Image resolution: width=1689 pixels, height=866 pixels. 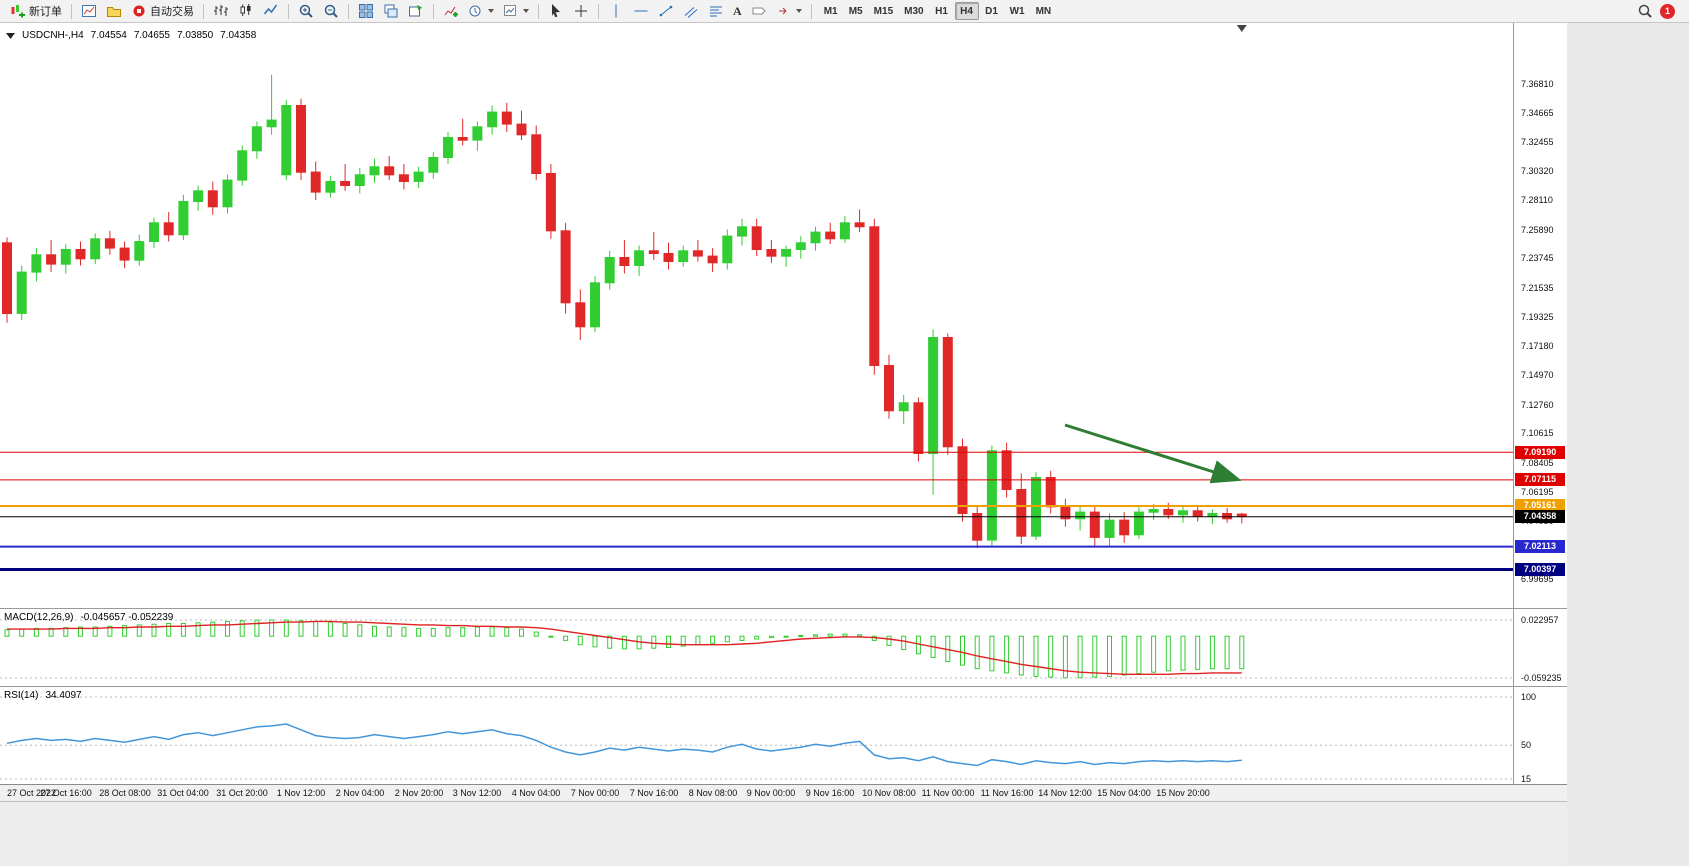 What do you see at coordinates (942, 11) in the screenshot?
I see `timeframe-h1-button: H1` at bounding box center [942, 11].